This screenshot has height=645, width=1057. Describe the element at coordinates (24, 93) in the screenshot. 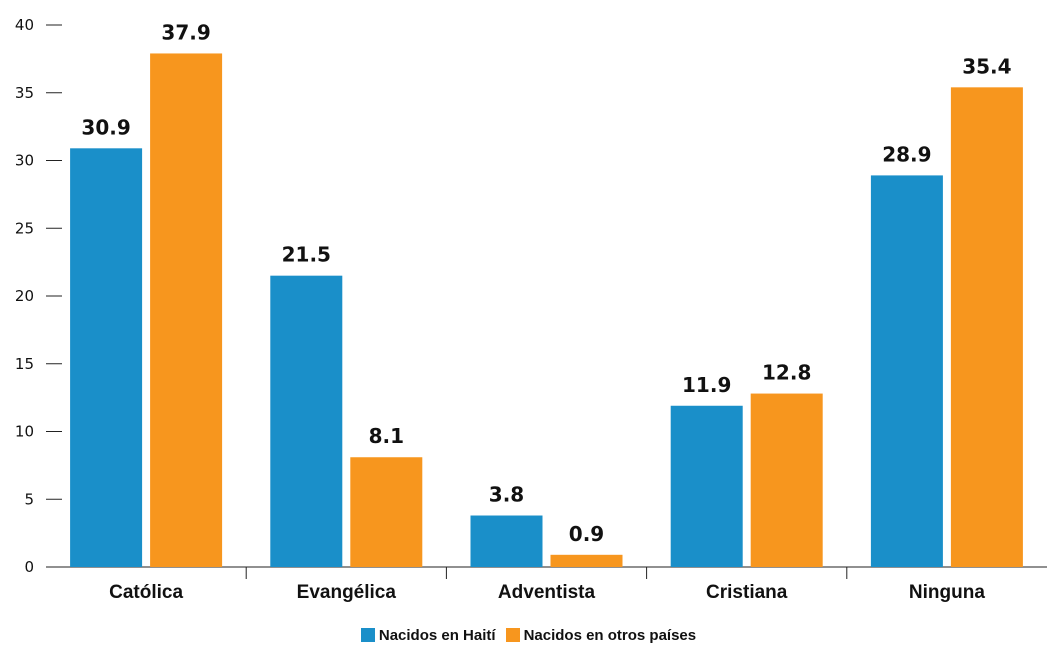

I see `y-tick-label: 35` at that location.